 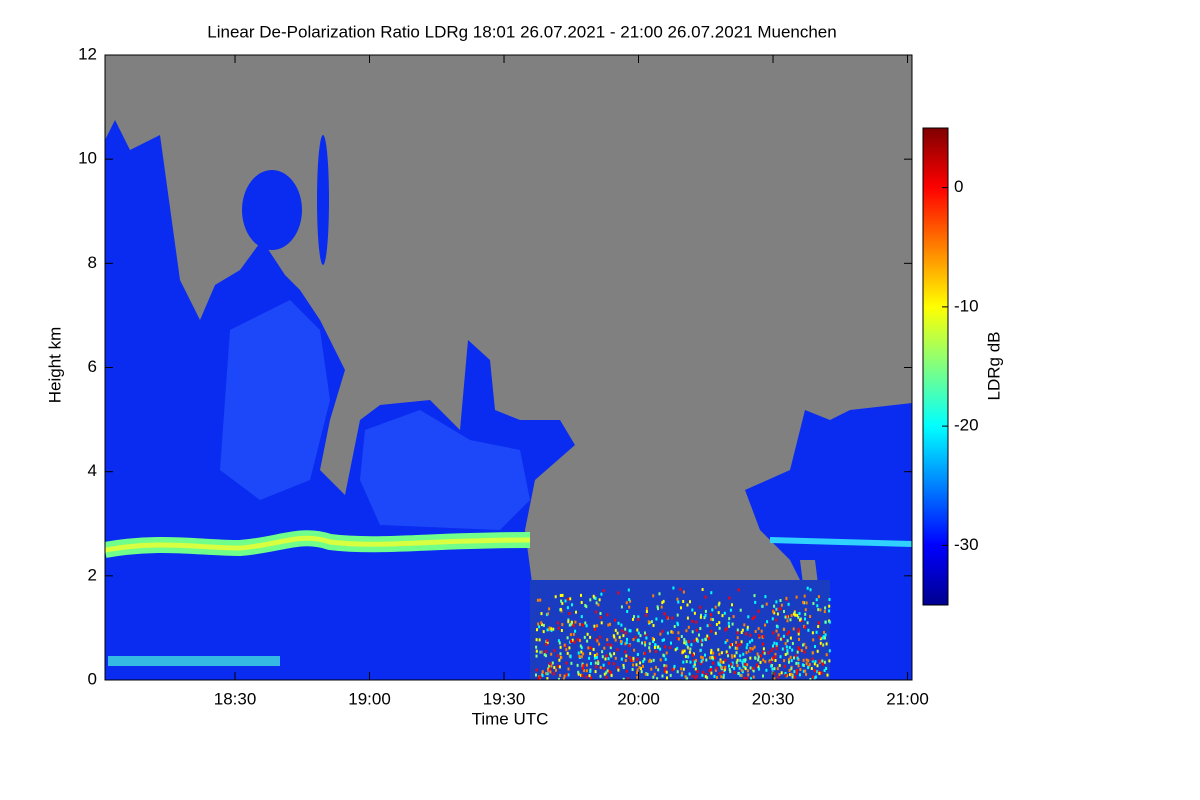 What do you see at coordinates (935, 366) in the screenshot?
I see `colorbar` at bounding box center [935, 366].